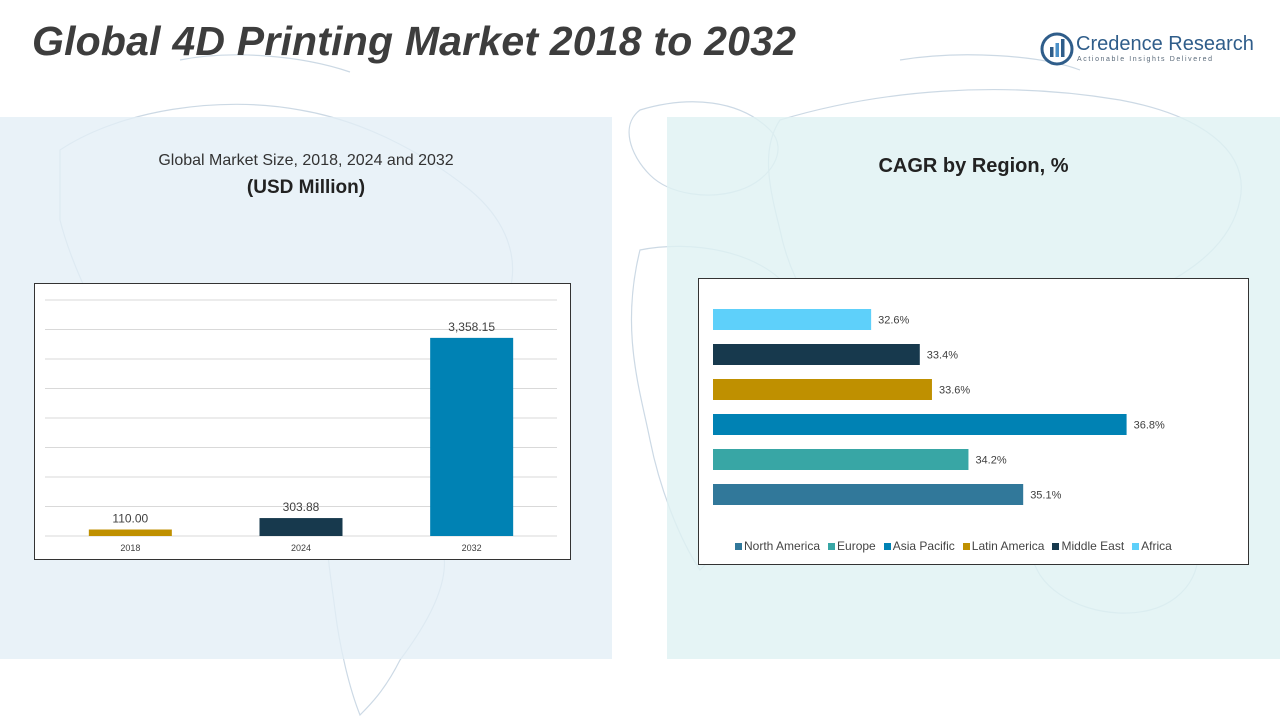  Describe the element at coordinates (130, 548) in the screenshot. I see `tick-label-2018: 2018` at that location.